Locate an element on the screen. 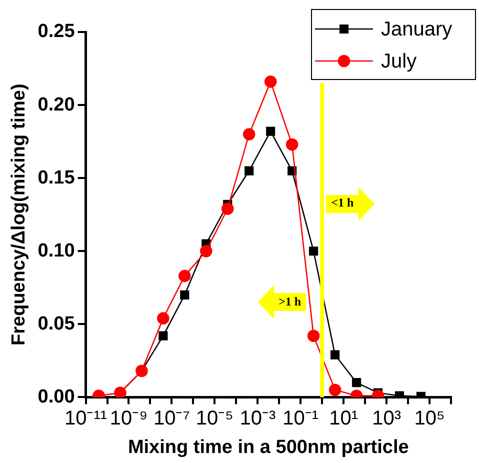 This screenshot has height=463, width=479. x-tick-label: 10⁵ is located at coordinates (429, 419).